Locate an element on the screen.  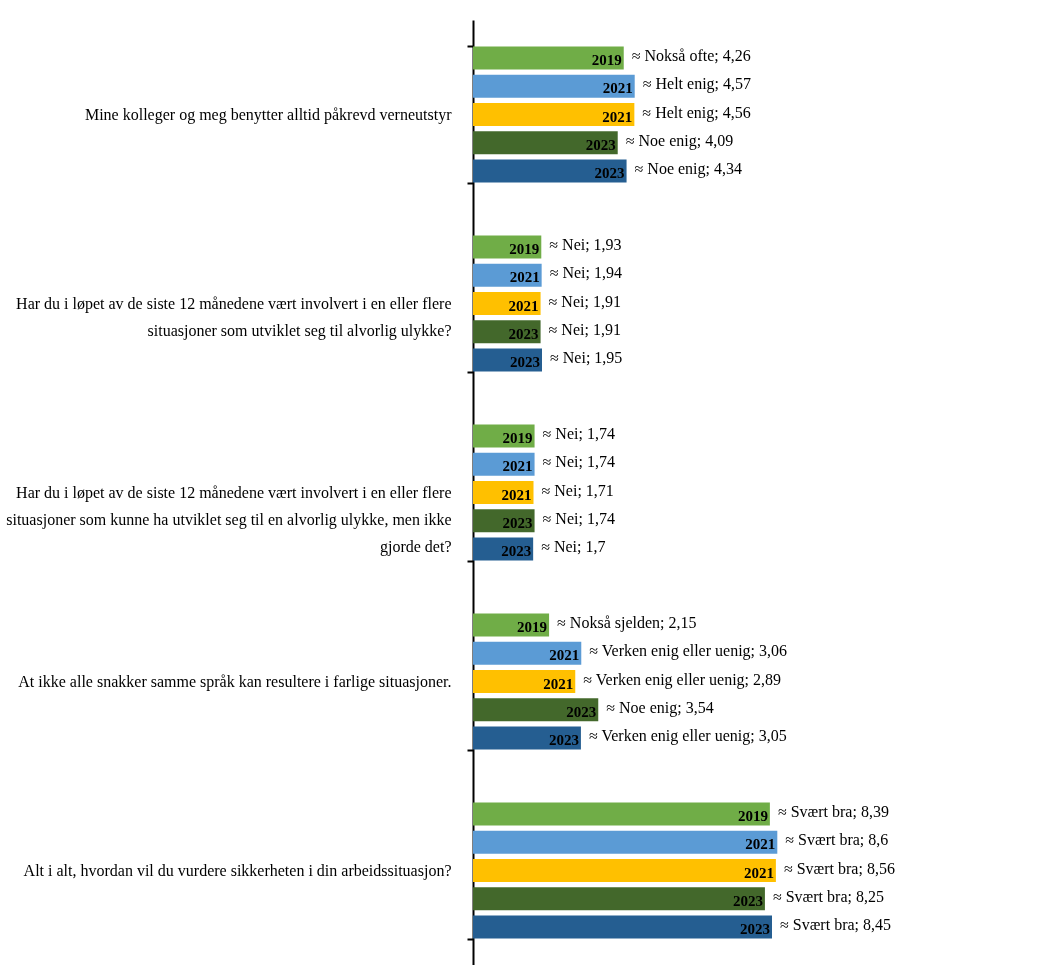
data-label: ≈ Nei; 1,94 is located at coordinates (585, 273).